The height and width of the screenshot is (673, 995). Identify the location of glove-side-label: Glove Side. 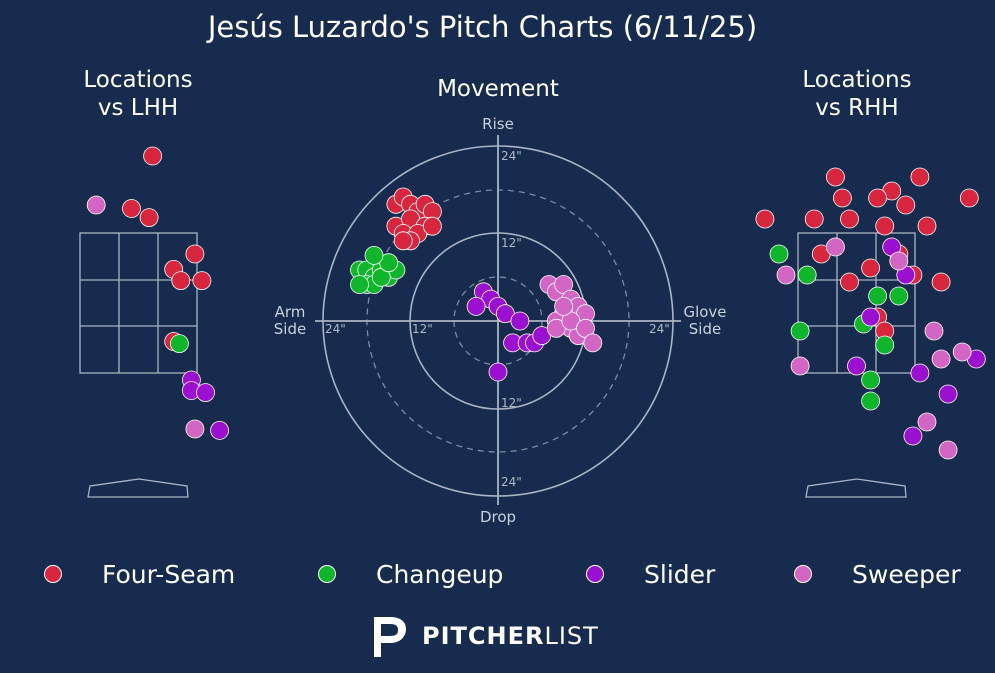
(704, 320).